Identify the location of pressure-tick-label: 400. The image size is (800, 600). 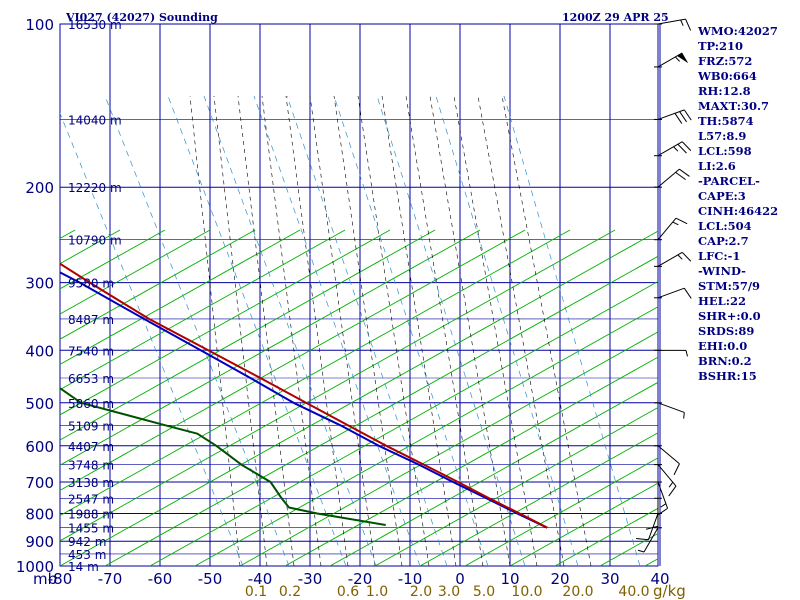
(39, 351).